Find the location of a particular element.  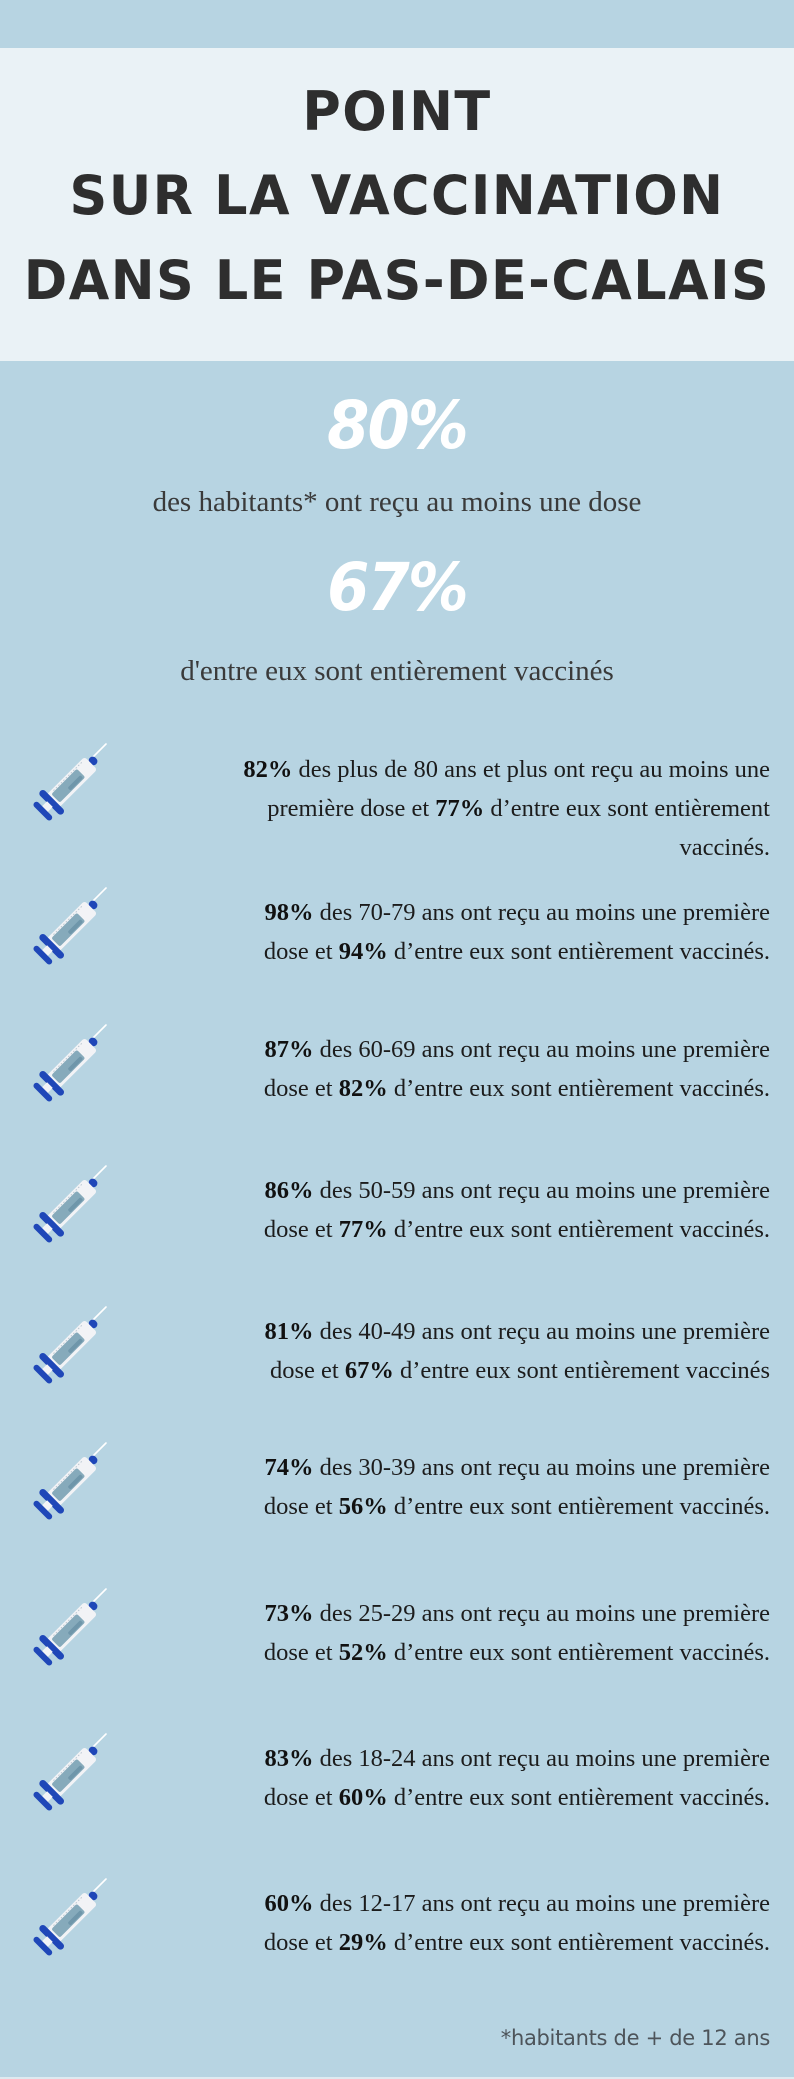

fully-vaccinated-caption: d'entre eux sont entièrement vaccinés is located at coordinates (397, 671).